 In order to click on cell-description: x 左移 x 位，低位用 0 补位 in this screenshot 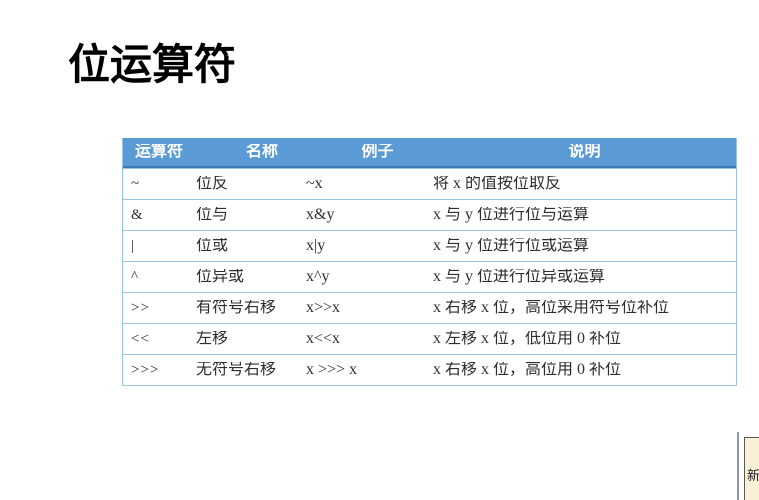, I will do `click(527, 339)`.